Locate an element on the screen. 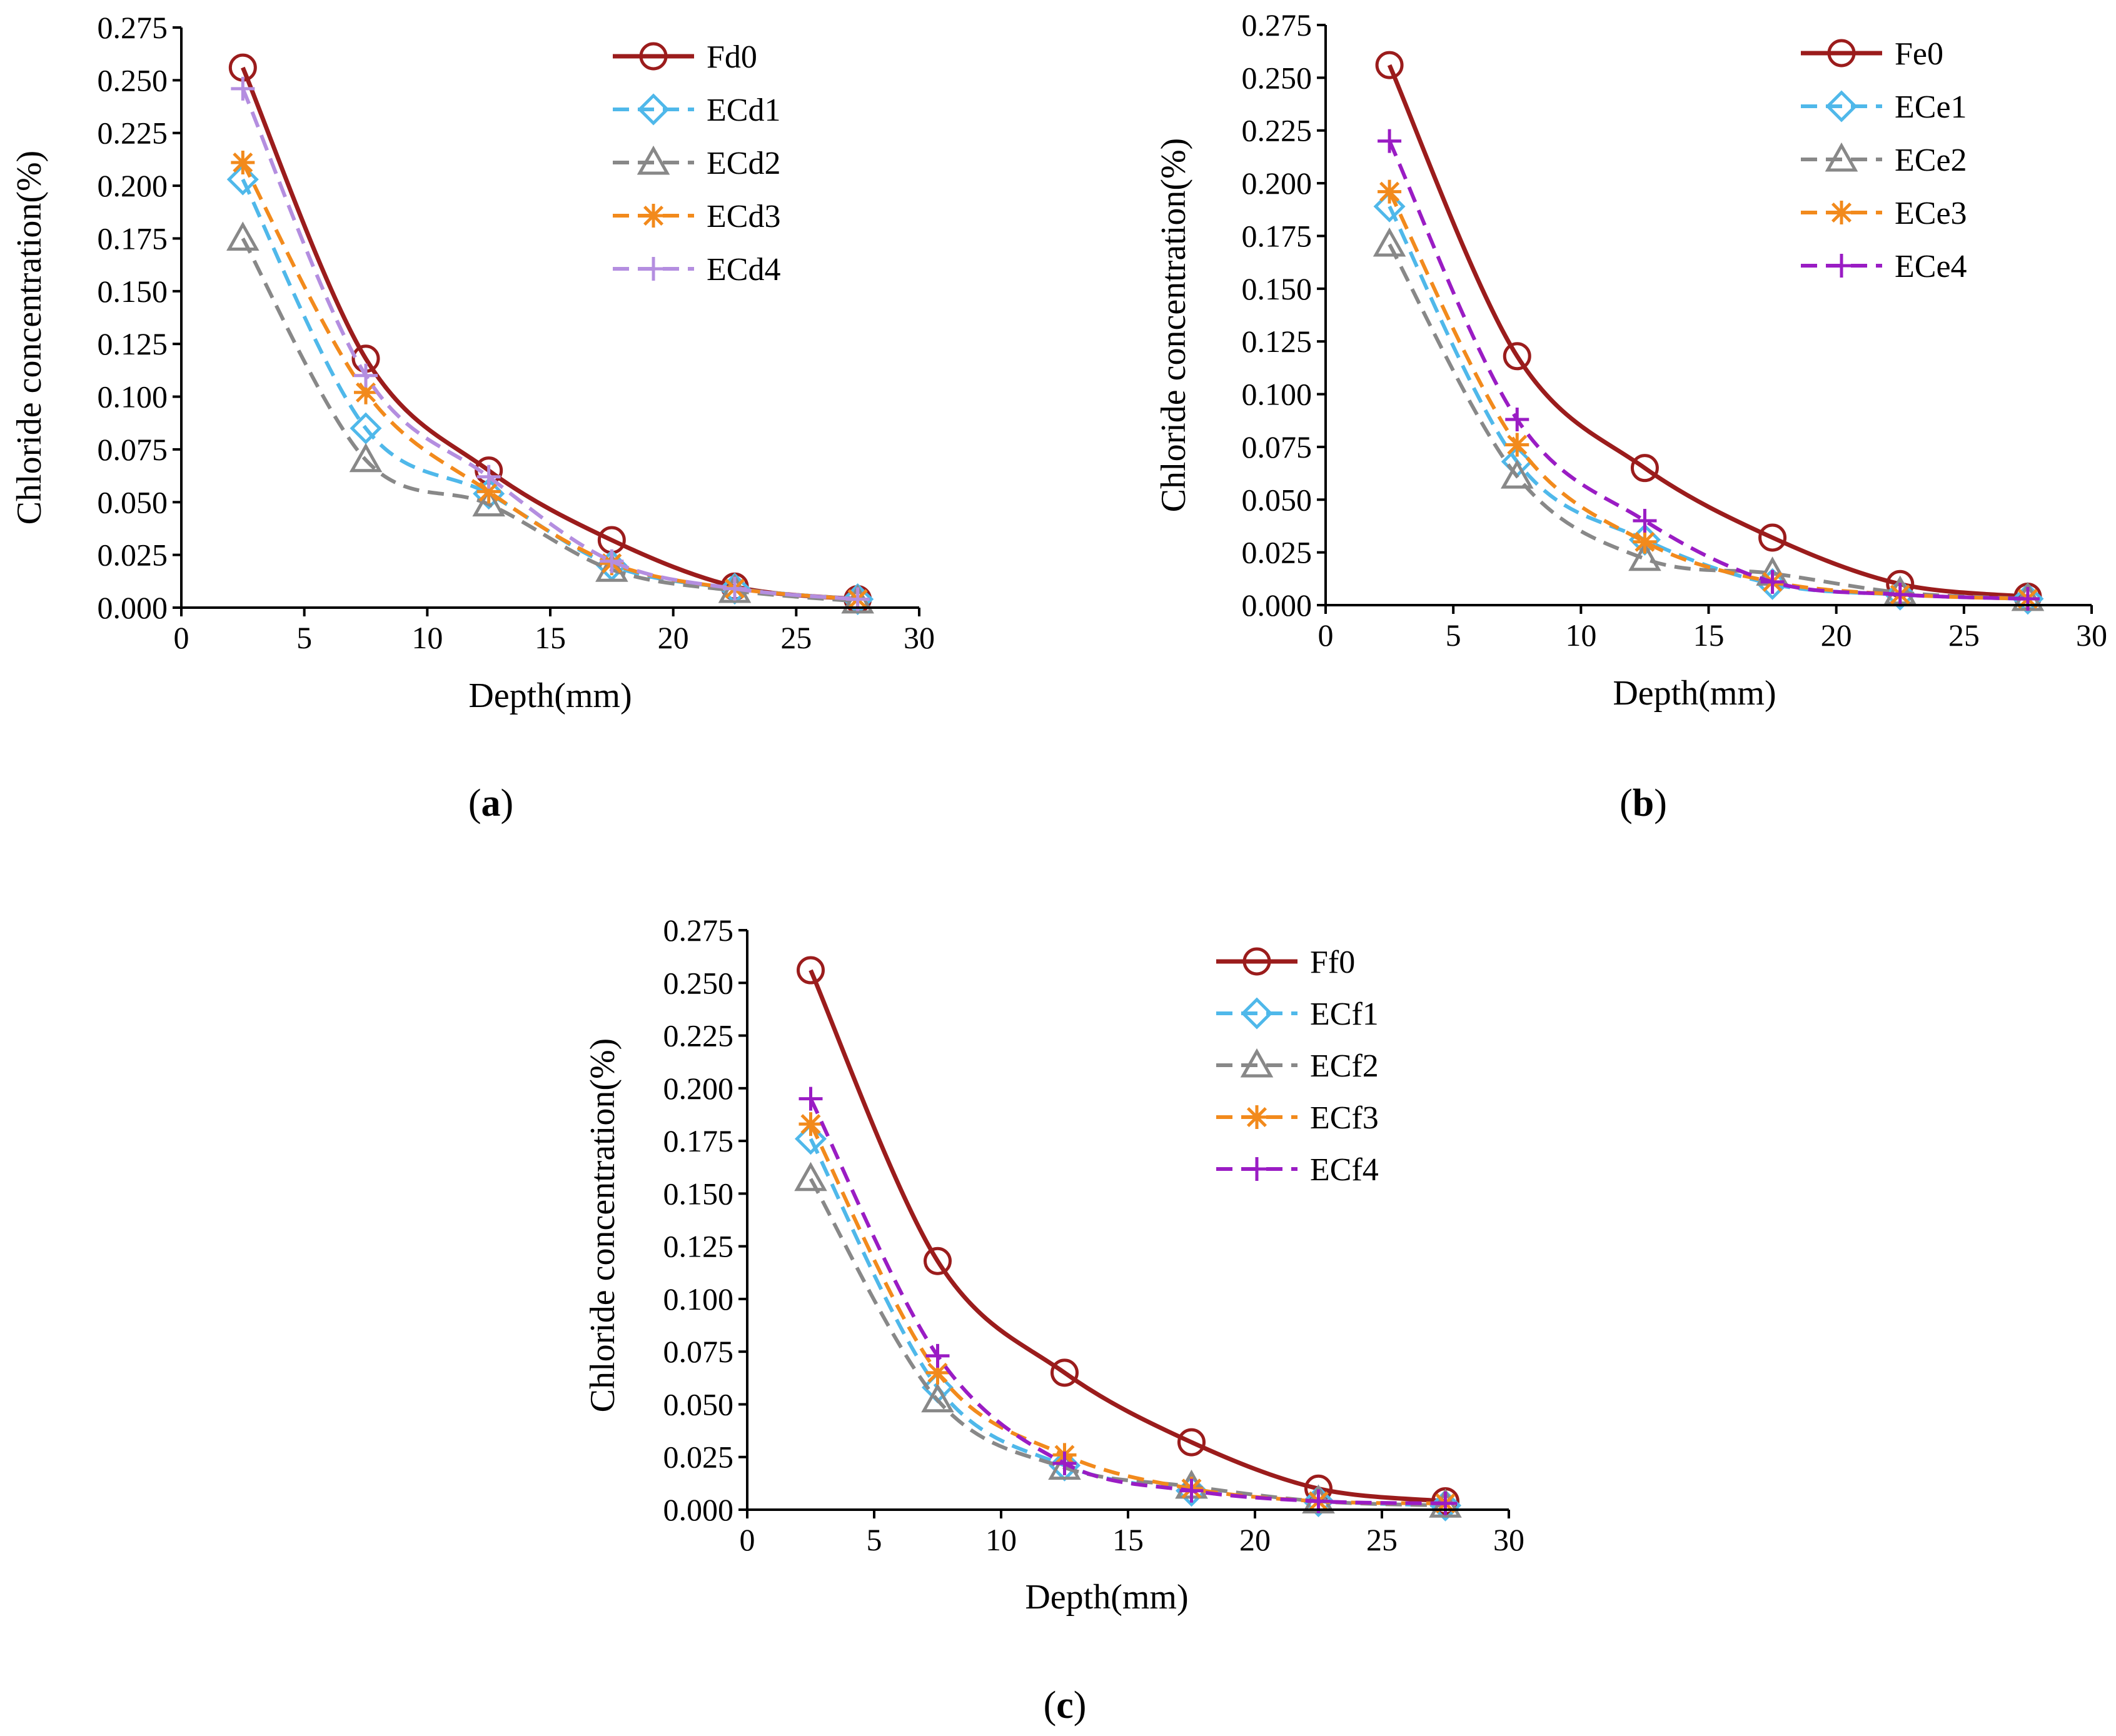 The width and height of the screenshot is (2116, 1736). panel-c-legend-marker-ECf2 is located at coordinates (1257, 1063).